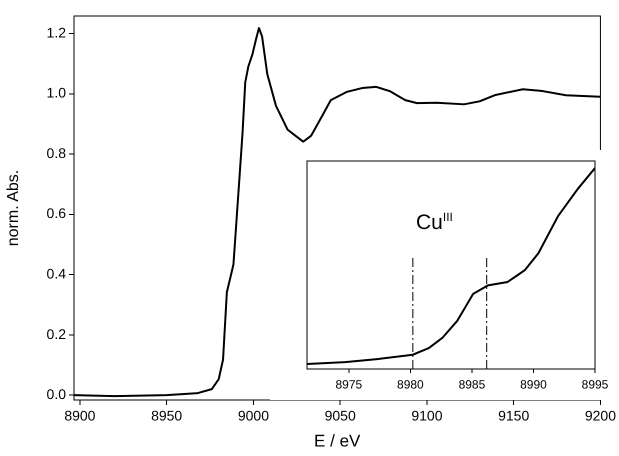 The width and height of the screenshot is (619, 456). I want to click on x-tick-label: 9100, so click(427, 415).